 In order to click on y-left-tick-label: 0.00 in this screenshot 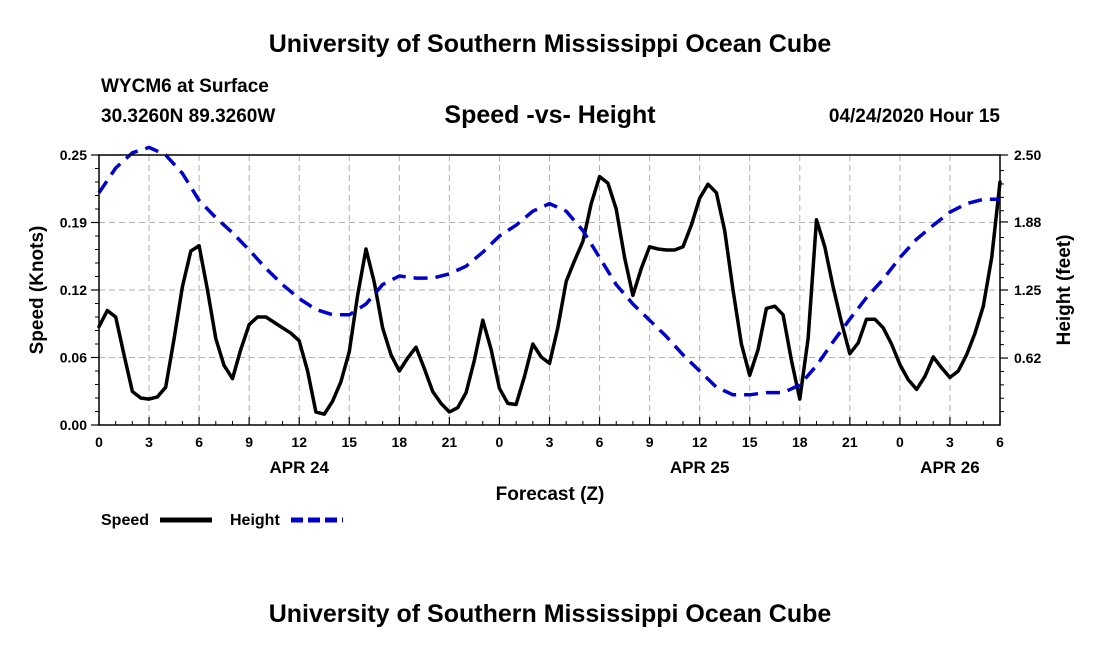, I will do `click(73, 425)`.